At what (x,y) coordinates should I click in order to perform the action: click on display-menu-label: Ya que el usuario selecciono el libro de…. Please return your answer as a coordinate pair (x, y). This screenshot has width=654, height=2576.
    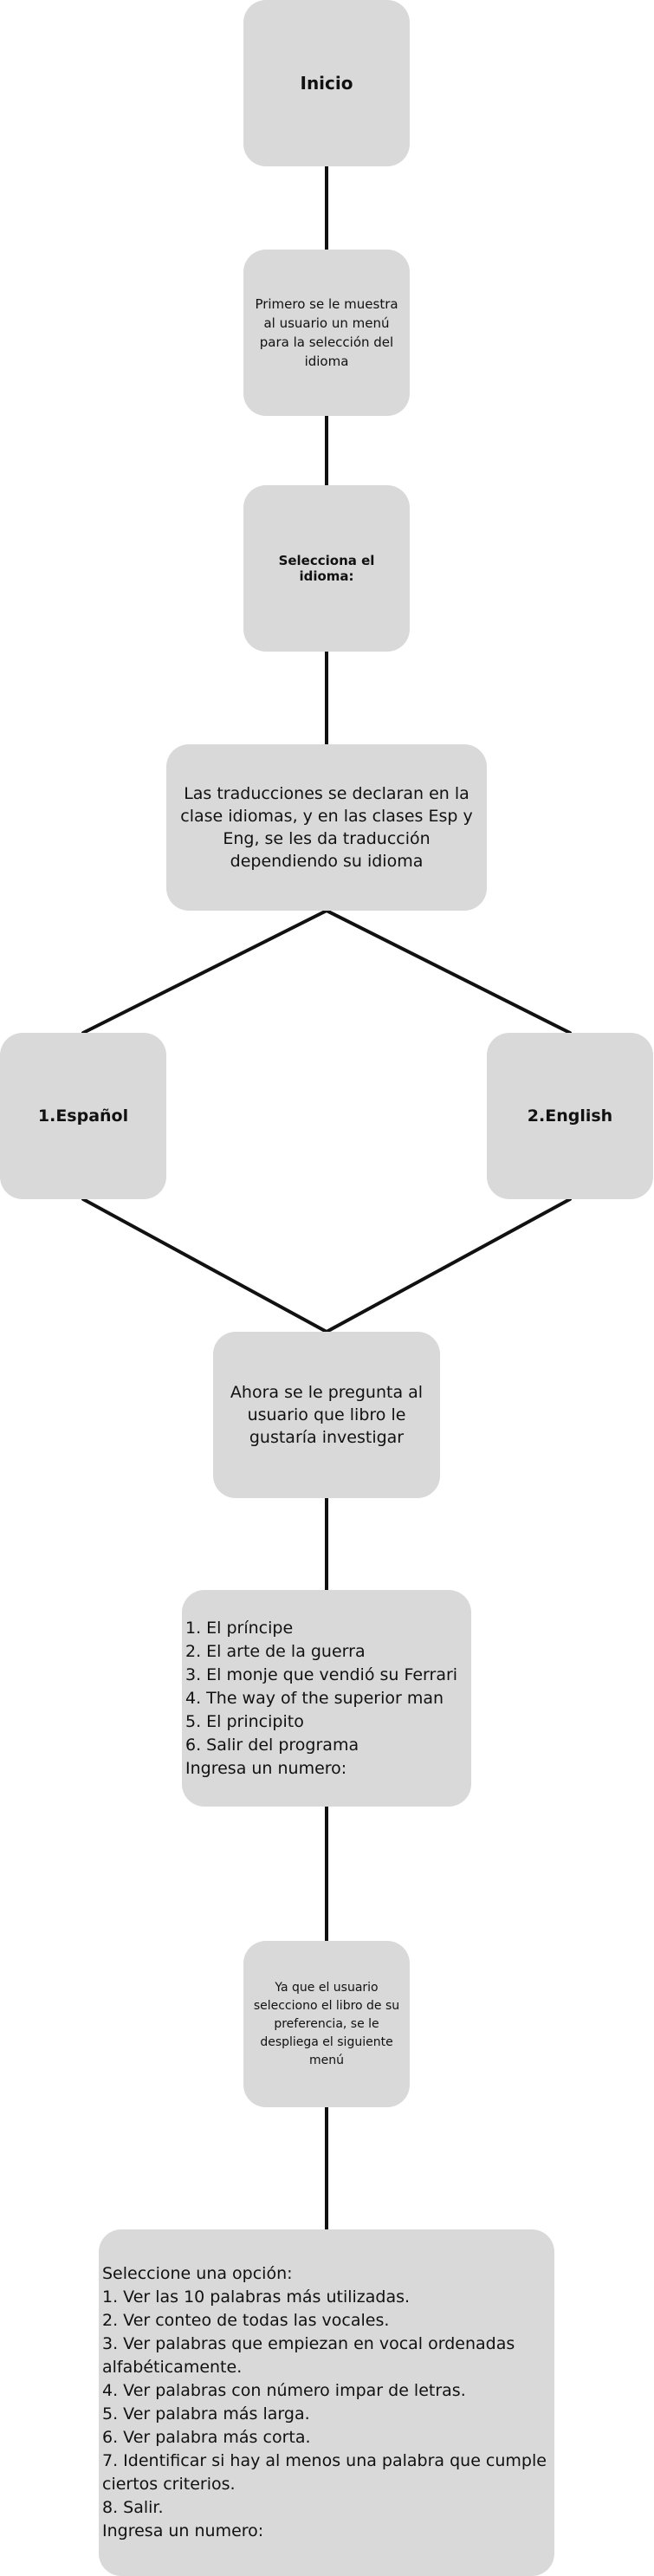
    Looking at the image, I should click on (326, 2023).